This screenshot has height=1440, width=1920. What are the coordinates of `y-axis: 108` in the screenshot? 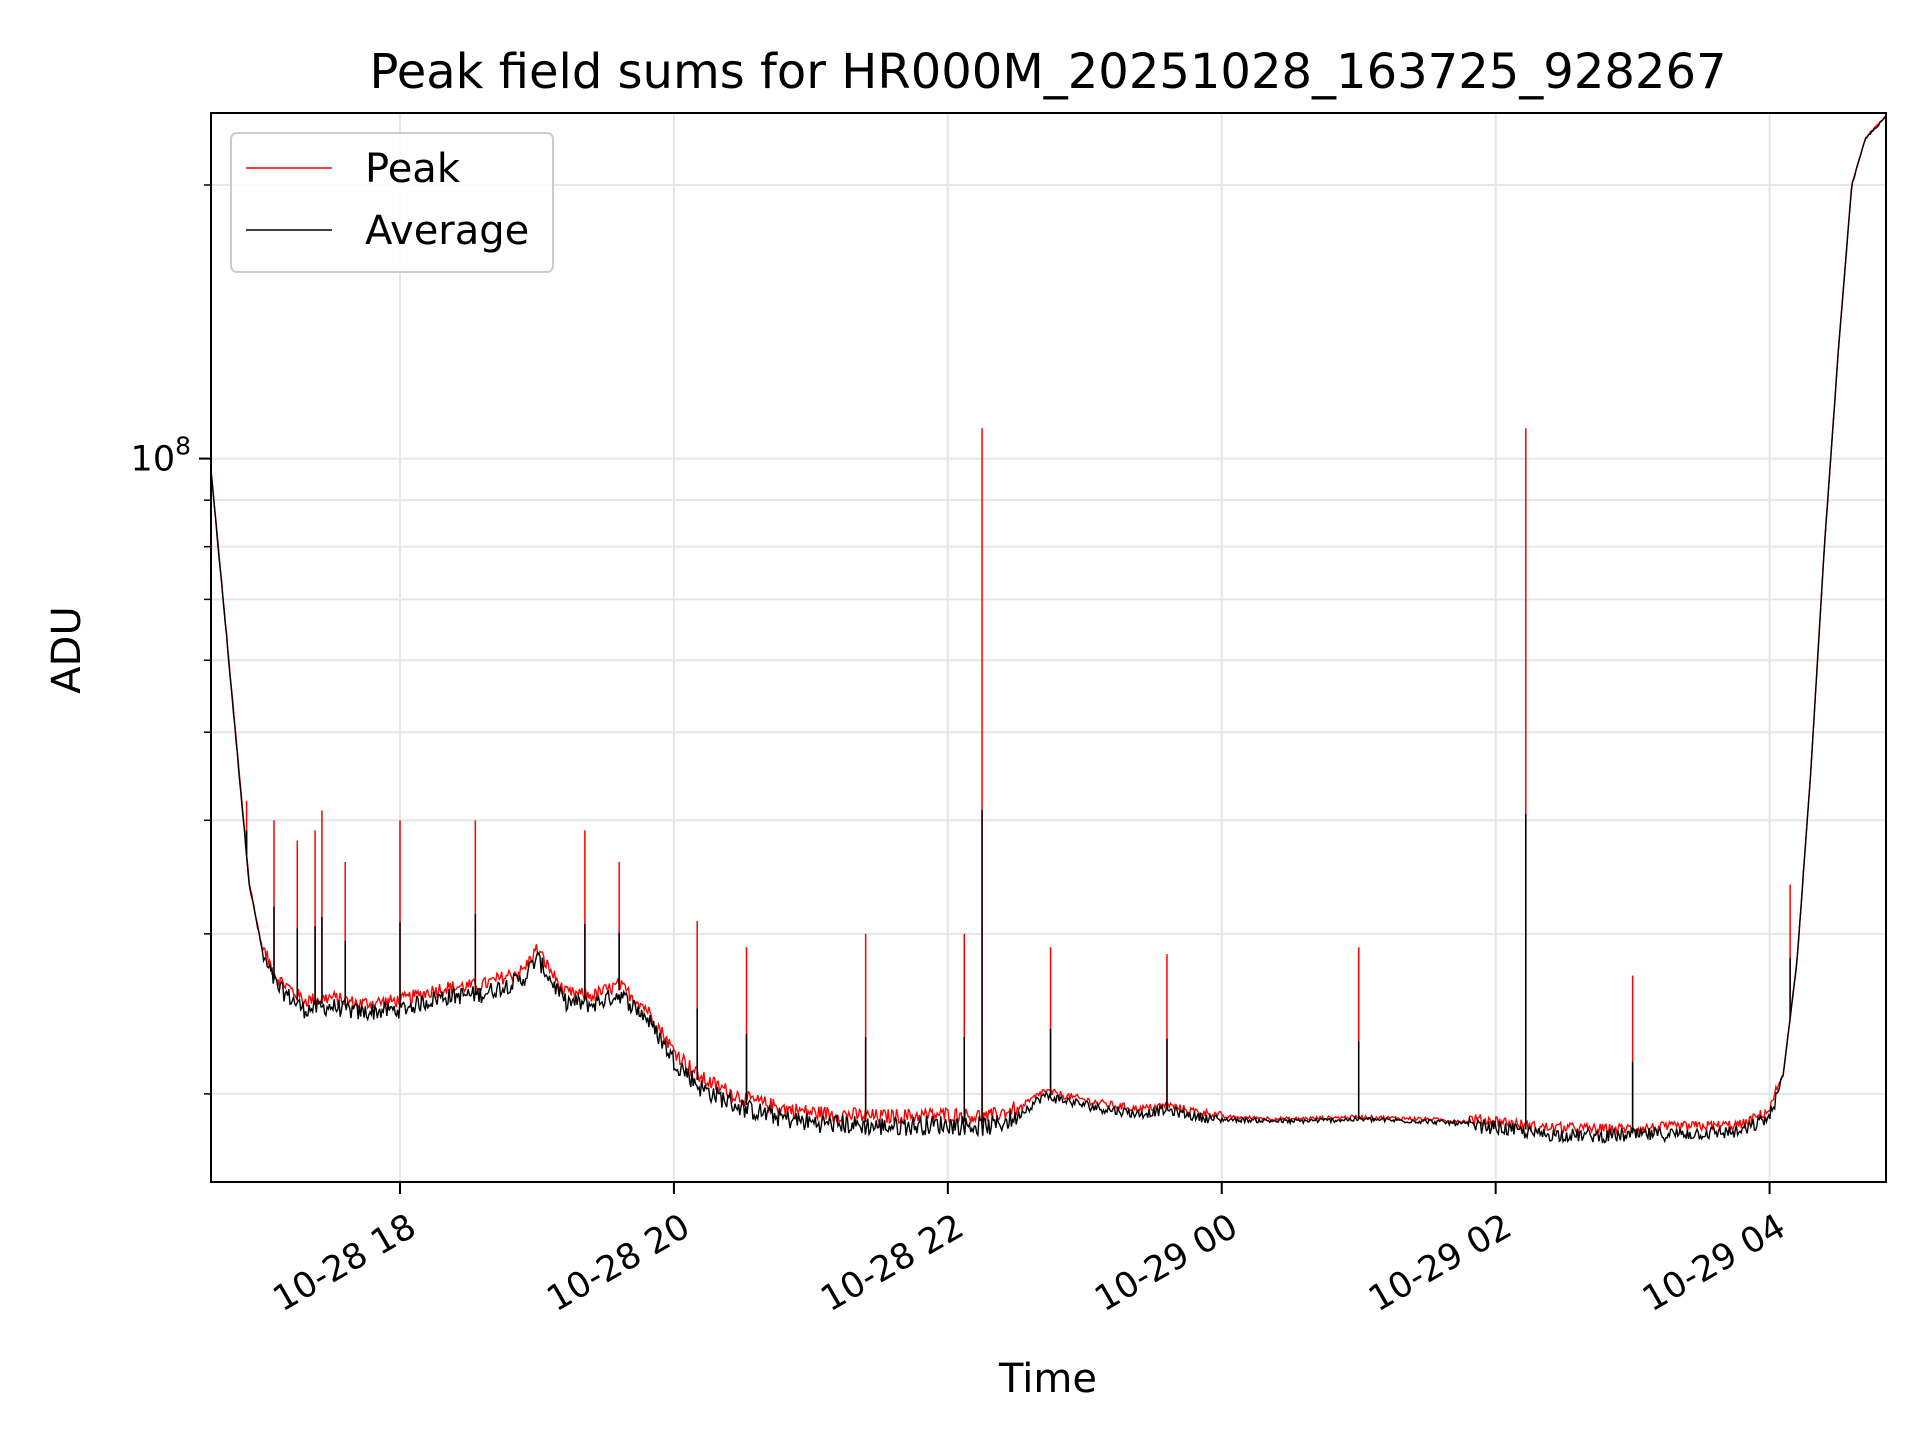 It's located at (171, 639).